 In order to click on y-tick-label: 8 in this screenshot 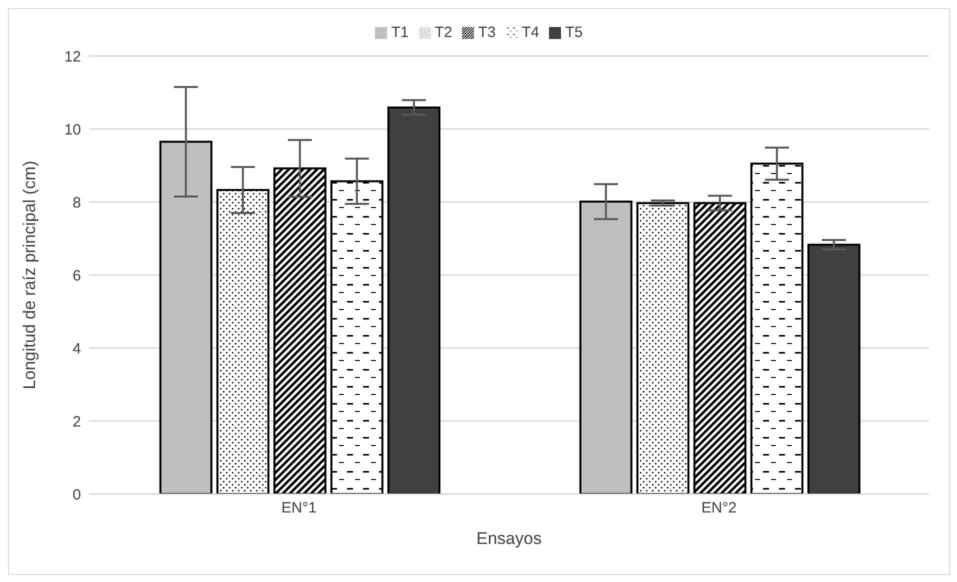, I will do `click(76, 203)`.